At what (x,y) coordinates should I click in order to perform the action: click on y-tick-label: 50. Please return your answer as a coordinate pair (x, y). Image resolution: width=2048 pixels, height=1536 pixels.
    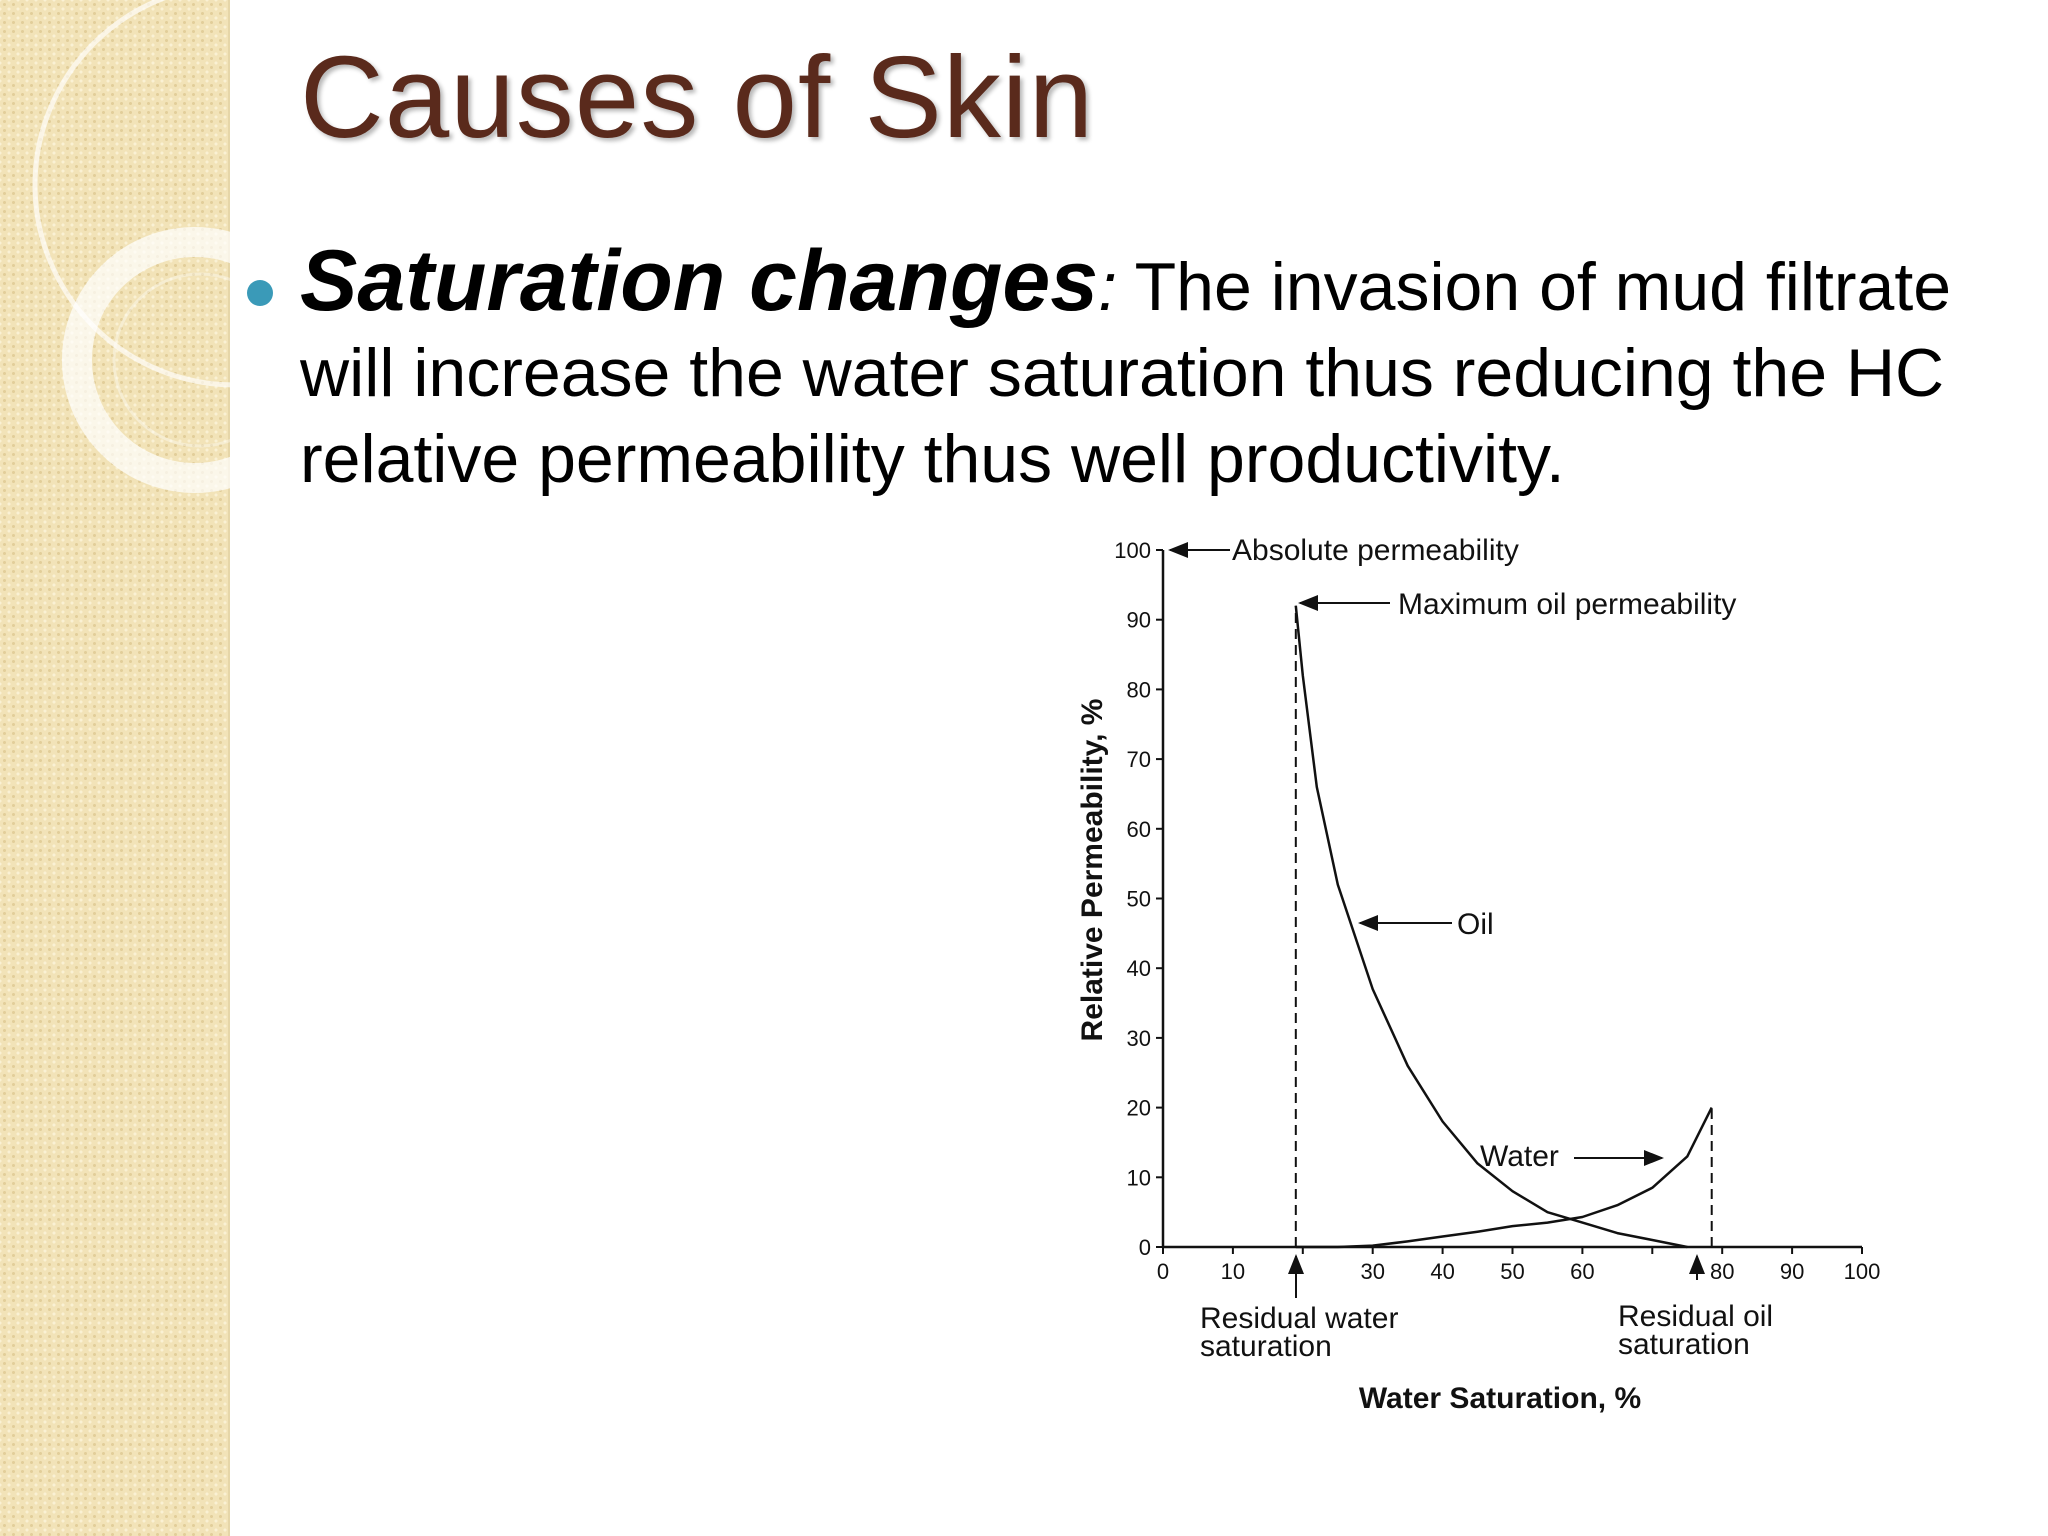
    Looking at the image, I should click on (1139, 899).